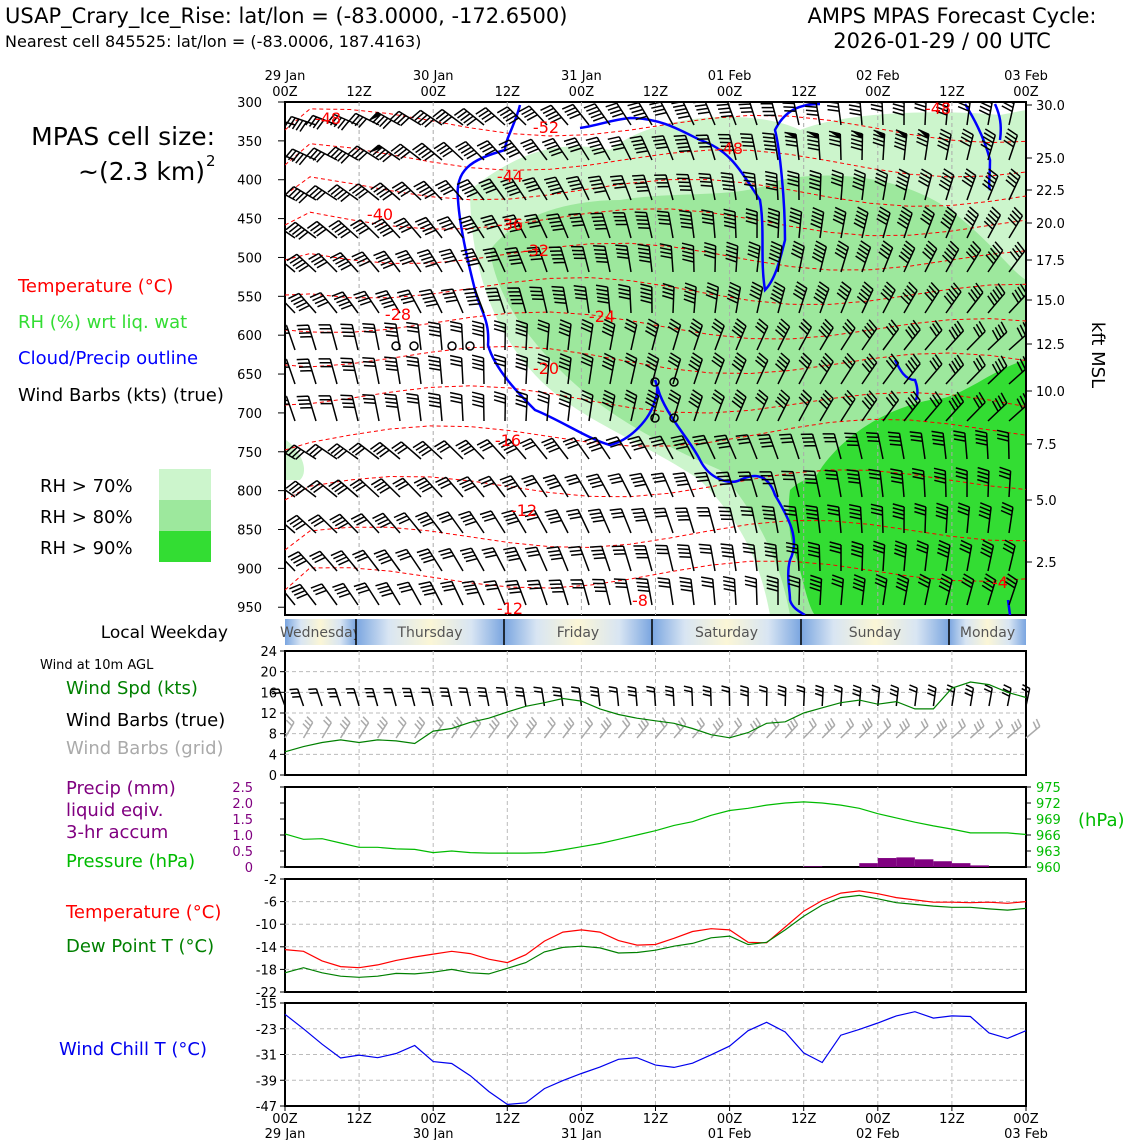 Image resolution: width=1140 pixels, height=1140 pixels. I want to click on mpas-cell-label: MPAS cell size:, so click(123, 136).